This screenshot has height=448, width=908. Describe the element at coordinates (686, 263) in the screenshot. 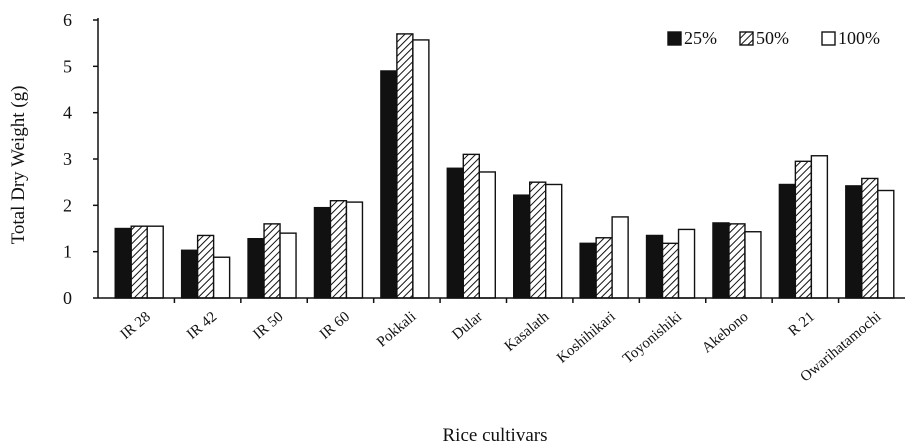

I see `bar-toyonishiki-100pct` at that location.